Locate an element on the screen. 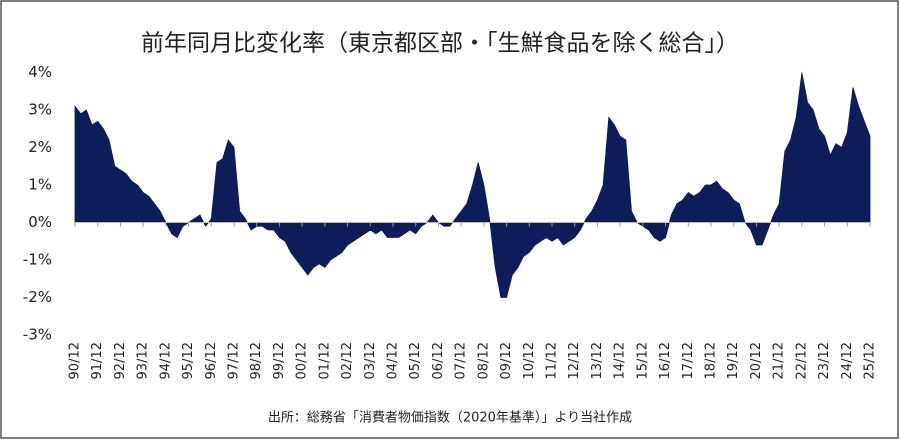 This screenshot has height=440, width=900. x-tick-label: 03/12 is located at coordinates (370, 360).